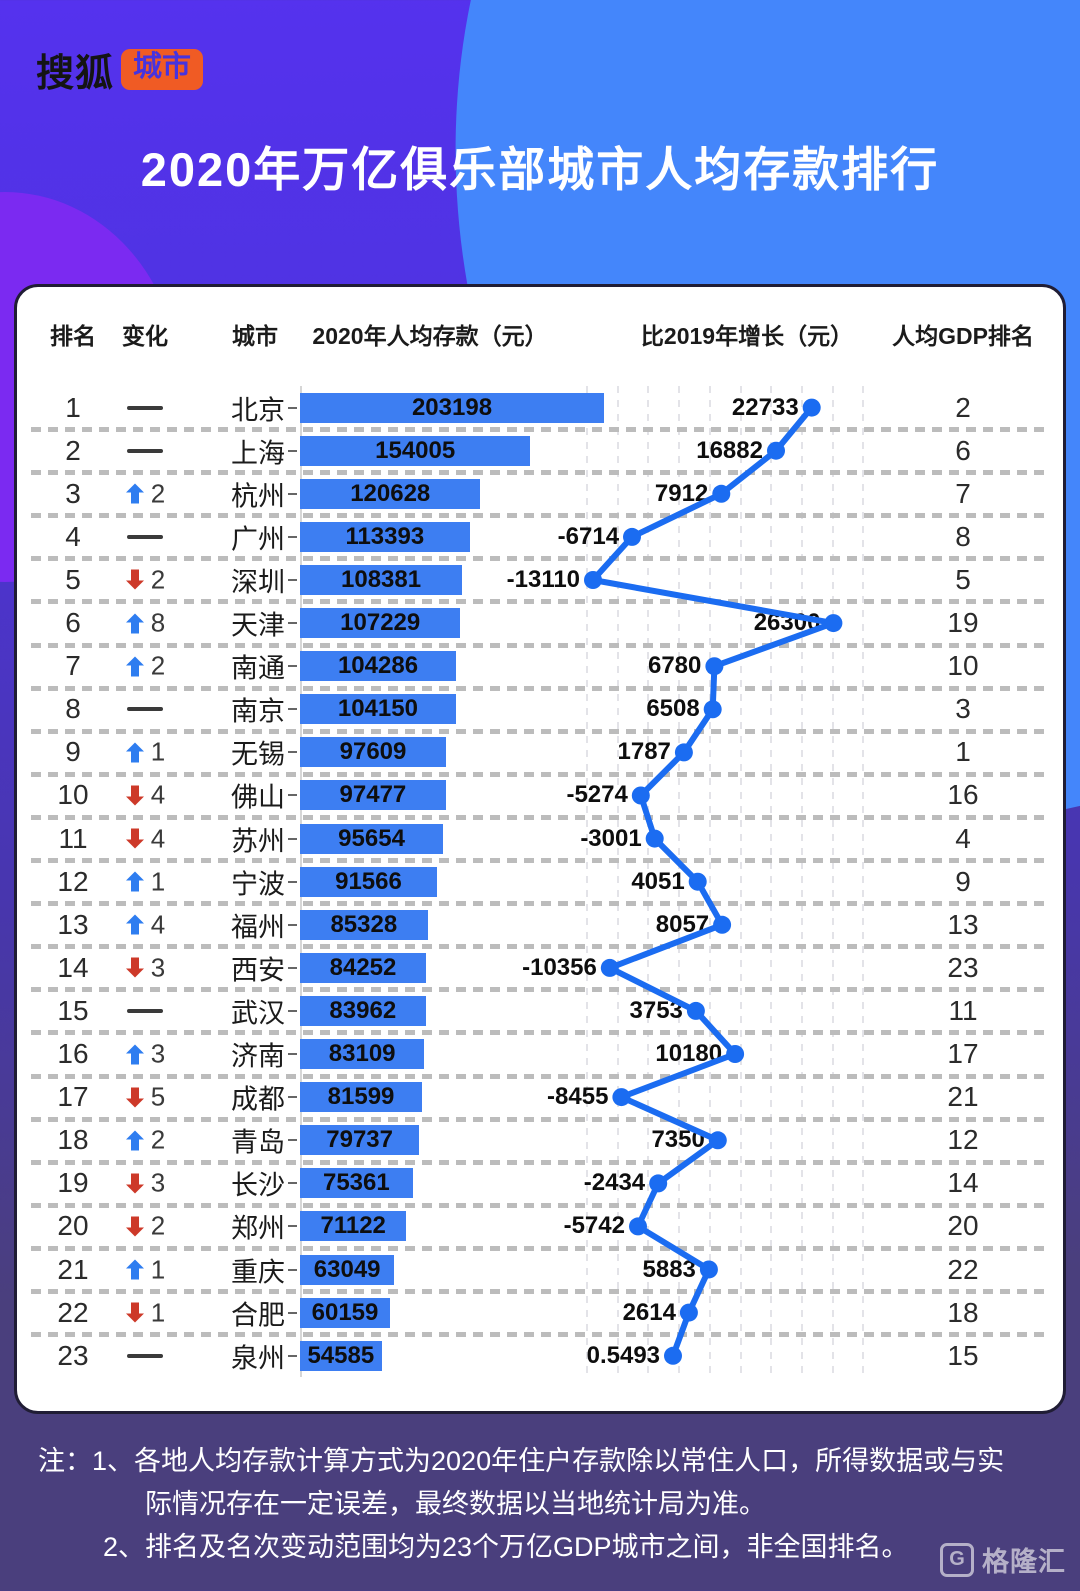  What do you see at coordinates (258, 711) in the screenshot?
I see `city-label: 南京` at bounding box center [258, 711].